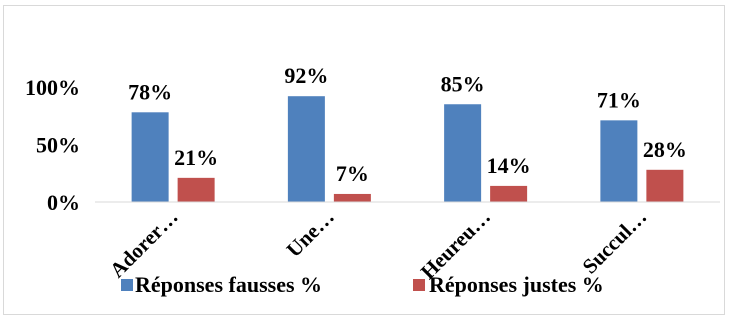  Describe the element at coordinates (306, 75) in the screenshot. I see `data-label: 92%` at that location.